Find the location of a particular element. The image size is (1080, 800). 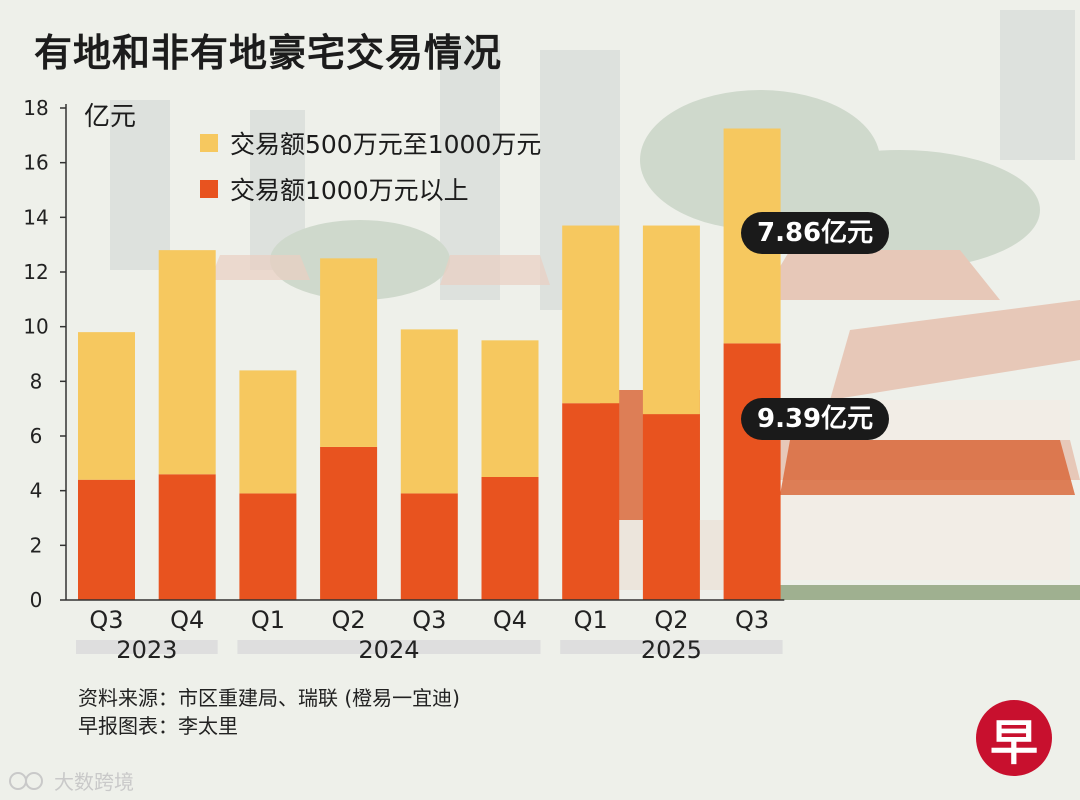

year-band-2025 is located at coordinates (671, 647).